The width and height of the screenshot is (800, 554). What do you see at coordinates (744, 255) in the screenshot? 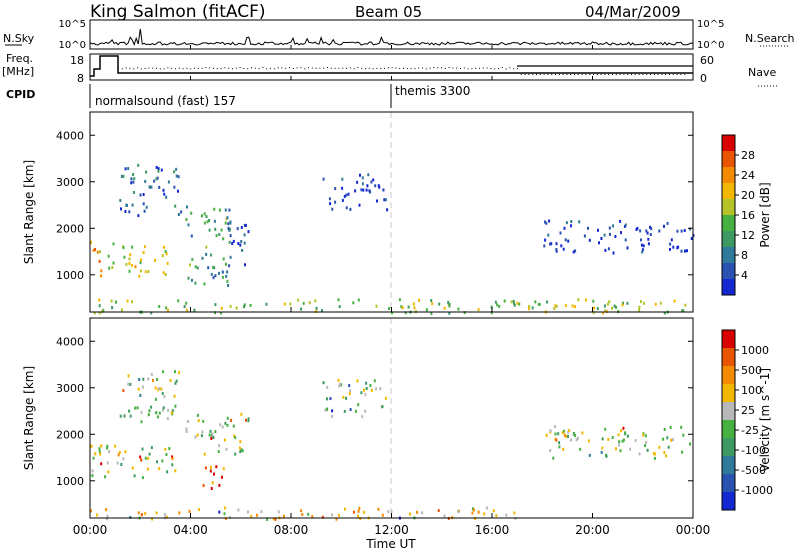
I see `power-colorbar-tick-label: 8` at bounding box center [744, 255].